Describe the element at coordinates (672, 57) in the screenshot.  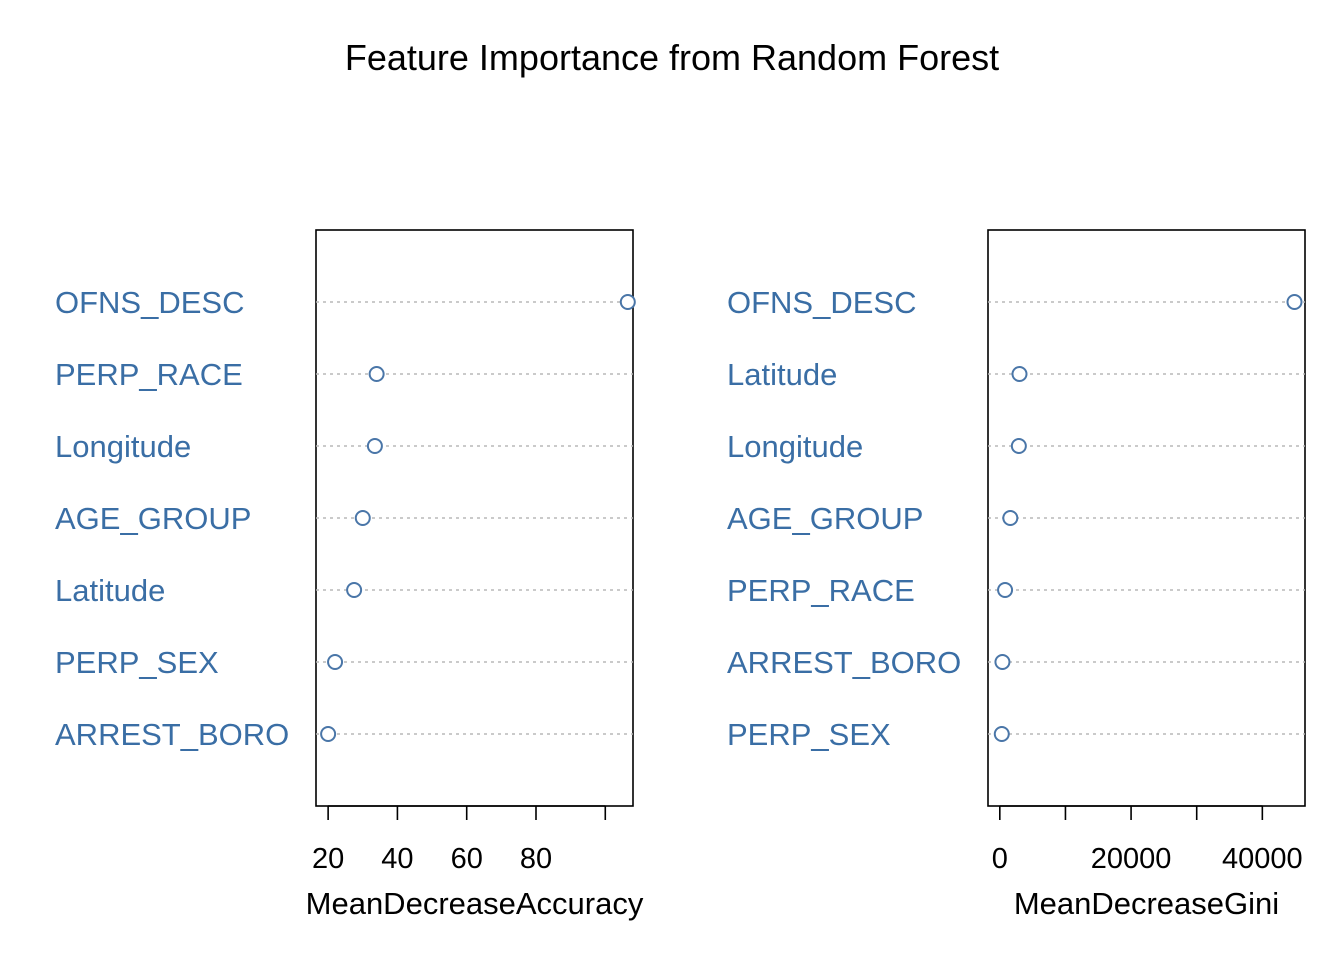
I see `chart-title: Feature Importance from Random Forest` at that location.